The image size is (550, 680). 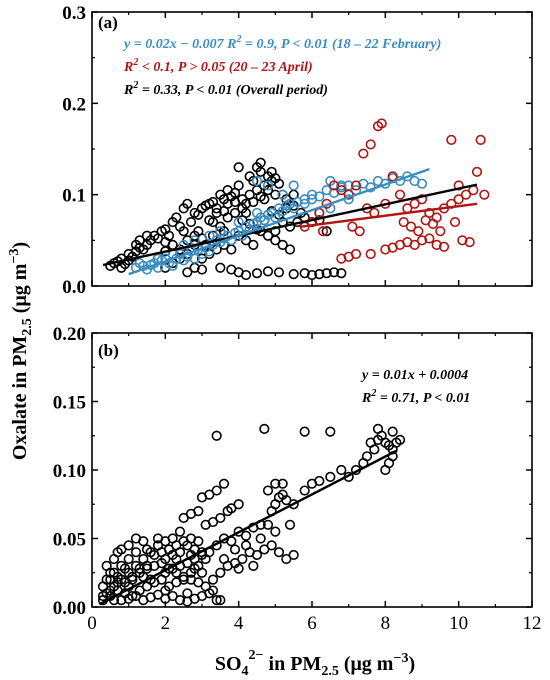 What do you see at coordinates (166, 623) in the screenshot?
I see `x-tick-label: 2` at bounding box center [166, 623].